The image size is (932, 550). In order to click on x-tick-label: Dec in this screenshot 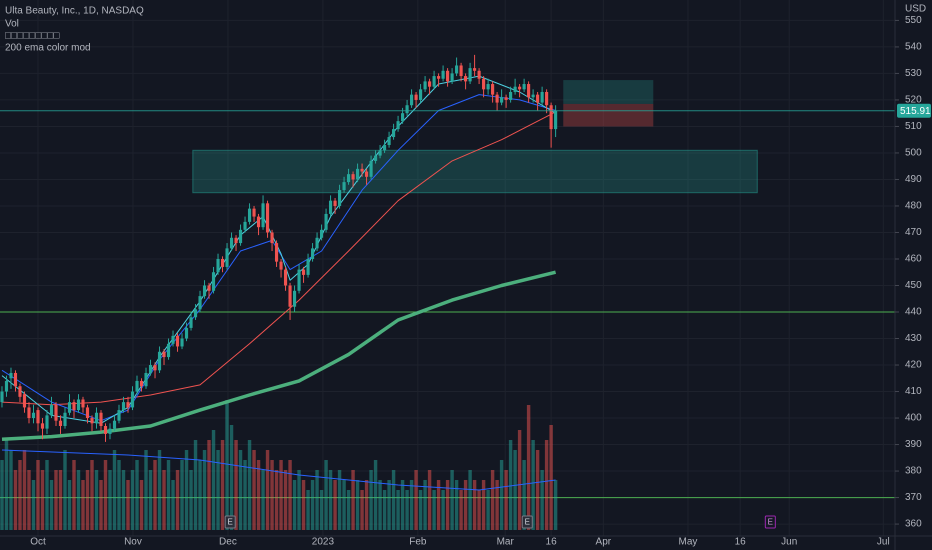, I will do `click(228, 542)`.